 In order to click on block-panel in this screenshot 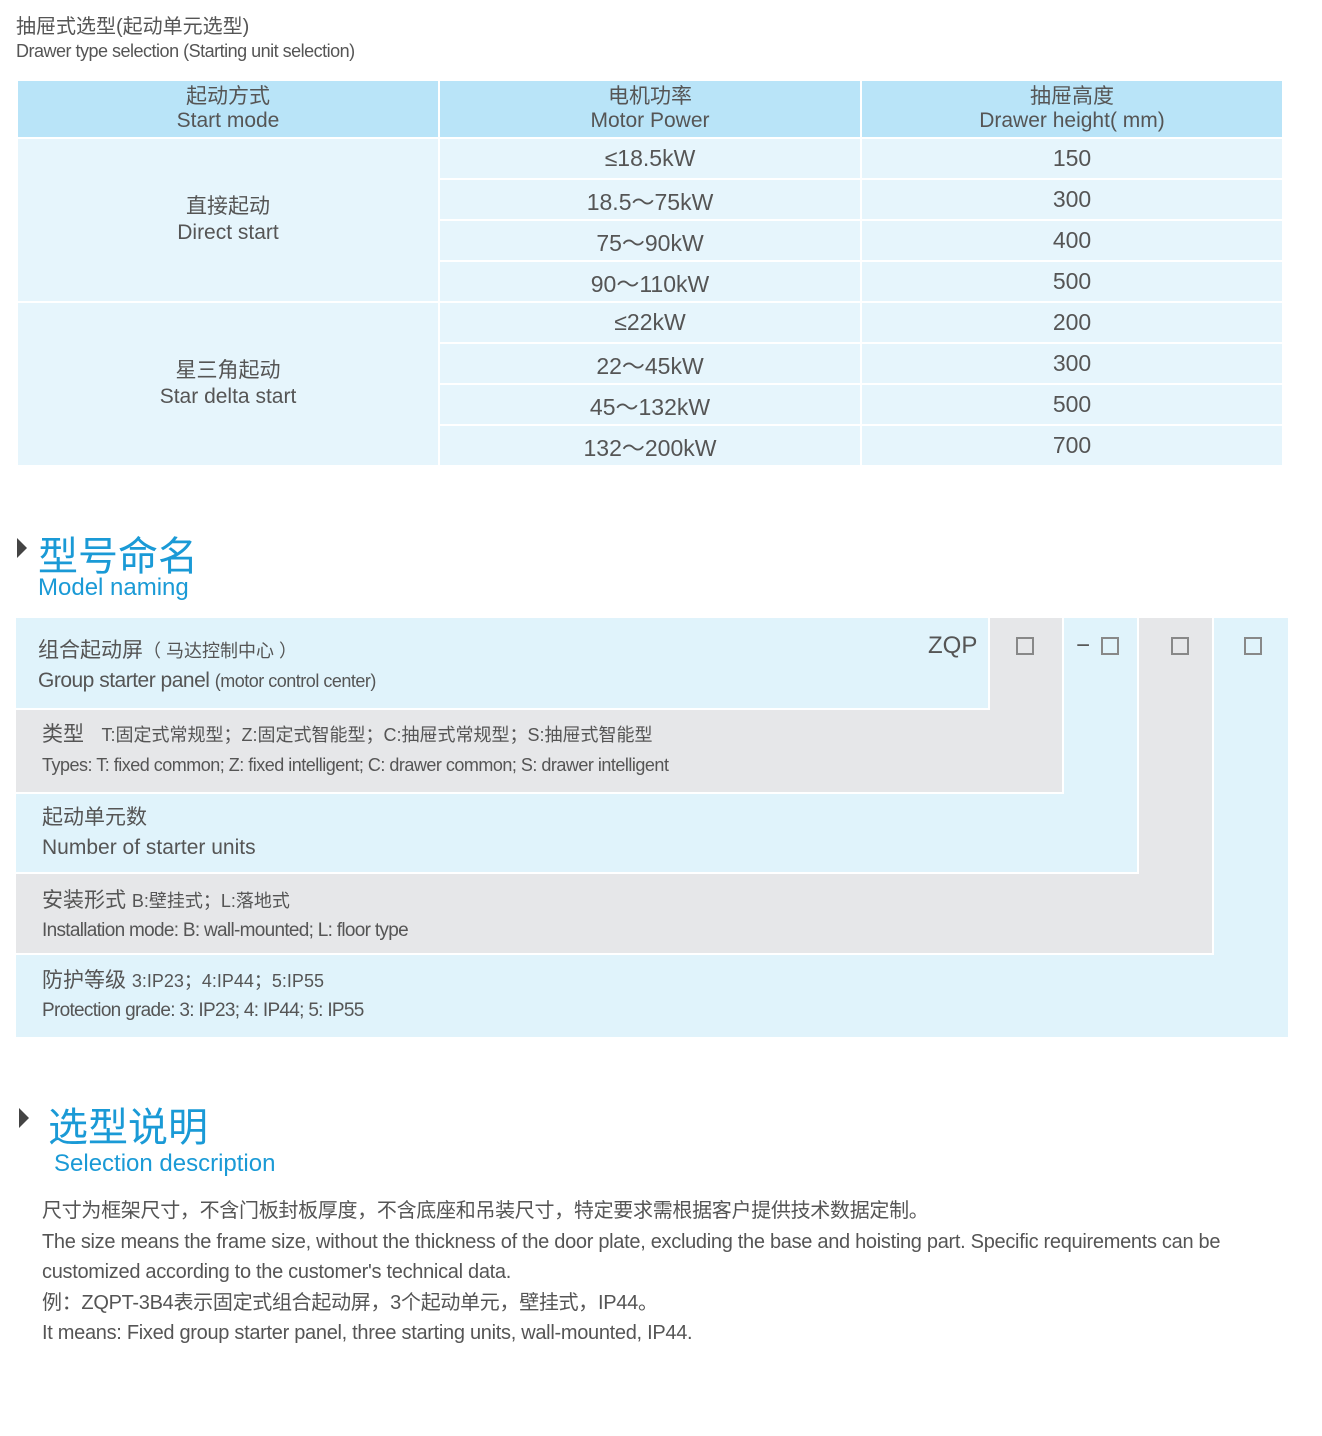, I will do `click(503, 664)`.